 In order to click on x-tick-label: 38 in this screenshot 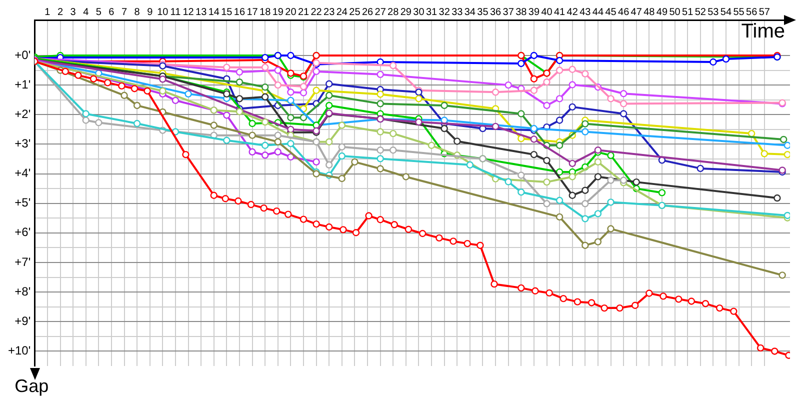, I will do `click(522, 12)`.